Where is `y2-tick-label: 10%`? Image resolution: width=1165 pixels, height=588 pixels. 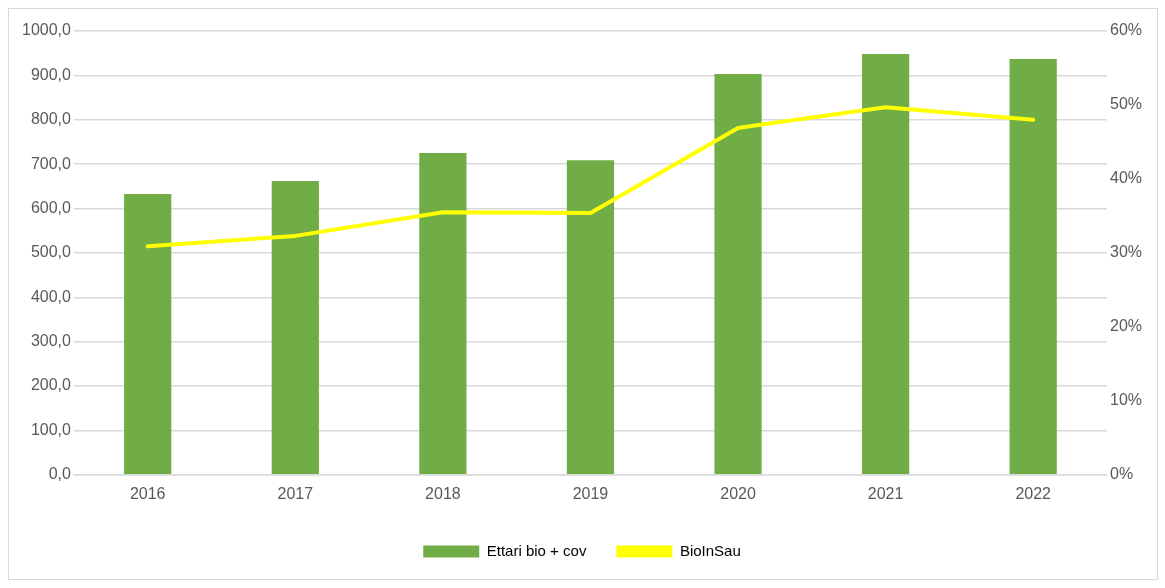 y2-tick-label: 10% is located at coordinates (1126, 400).